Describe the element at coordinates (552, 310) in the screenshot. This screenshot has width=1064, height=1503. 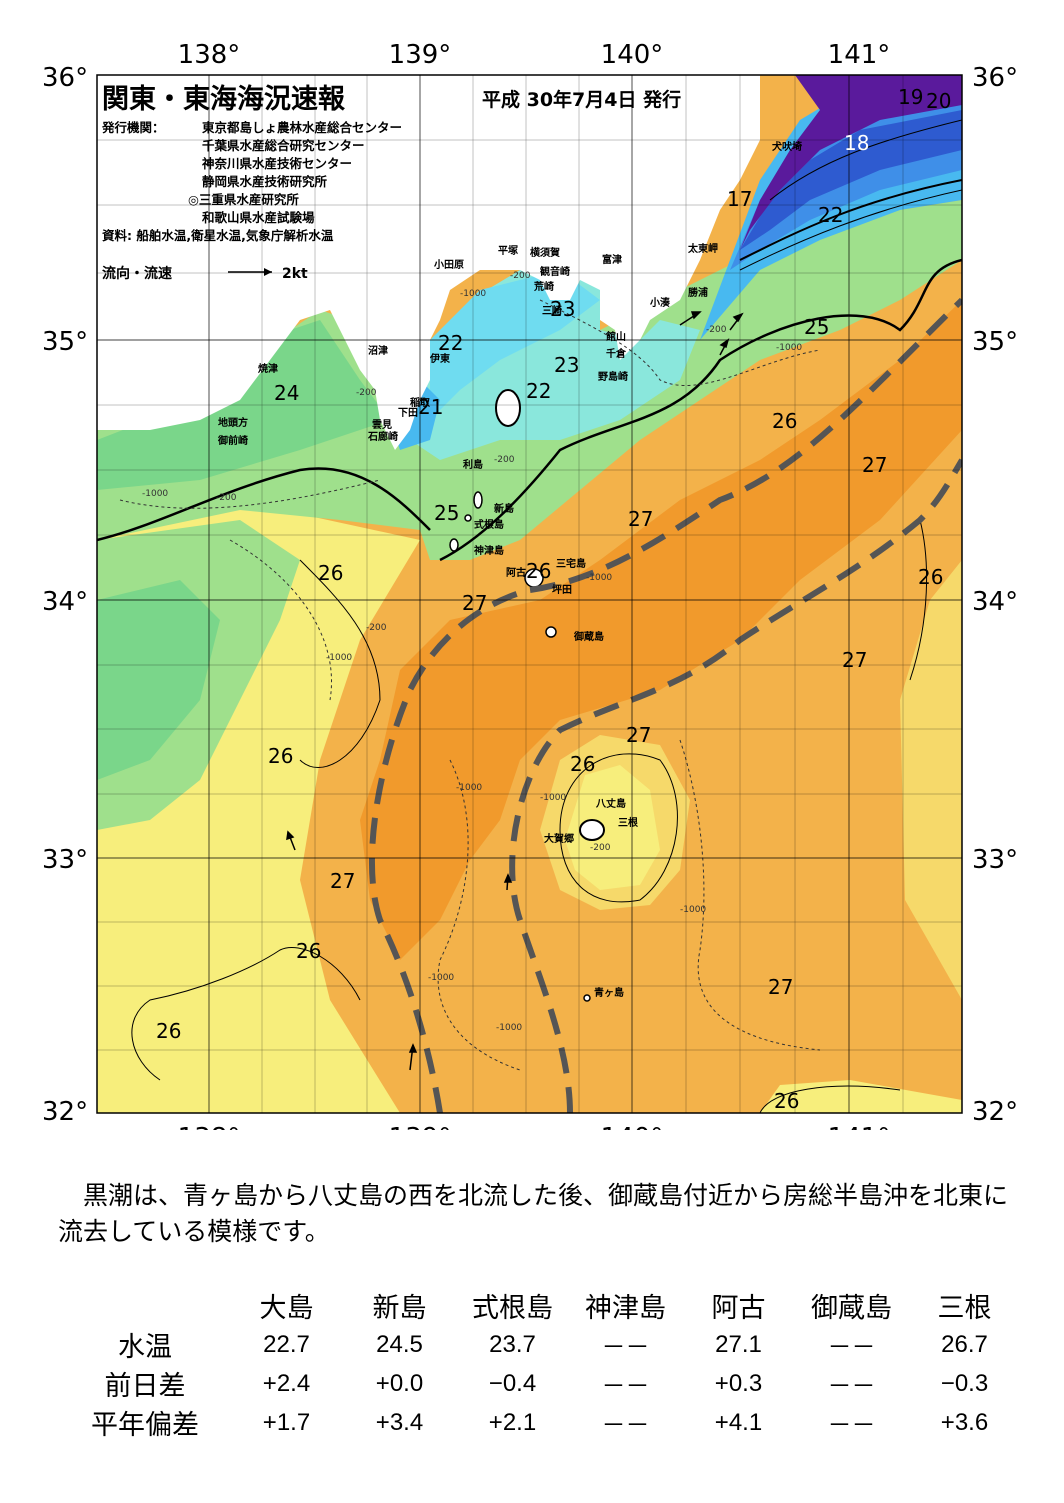
I see `place-name: 三崎` at that location.